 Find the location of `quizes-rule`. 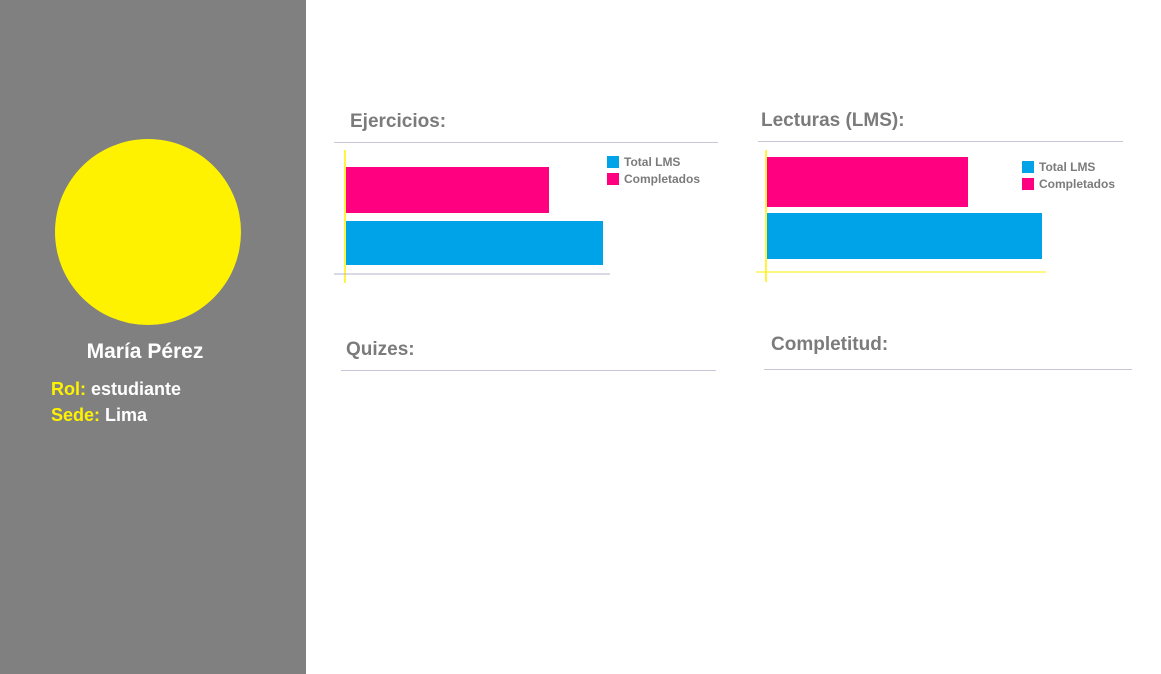

quizes-rule is located at coordinates (528, 370).